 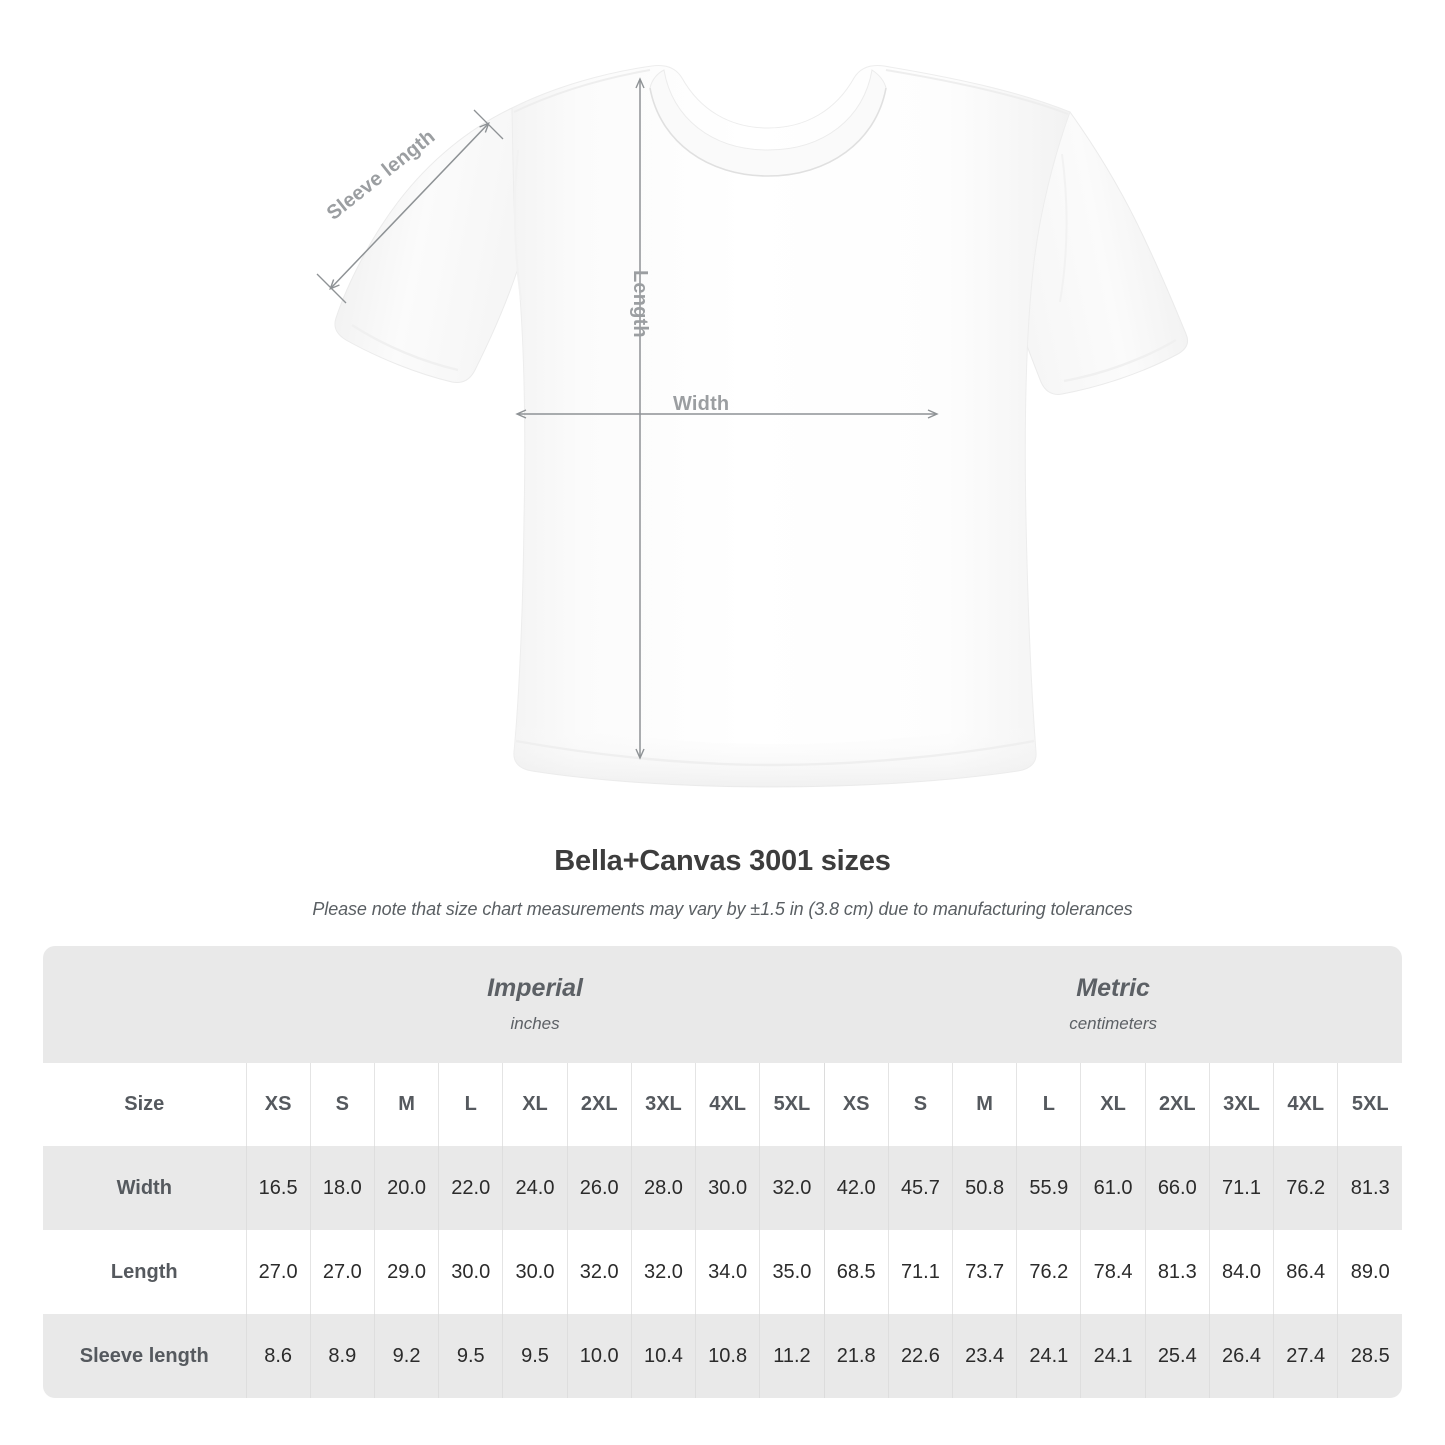 What do you see at coordinates (331, 288) in the screenshot?
I see `sleeve-tick-start` at bounding box center [331, 288].